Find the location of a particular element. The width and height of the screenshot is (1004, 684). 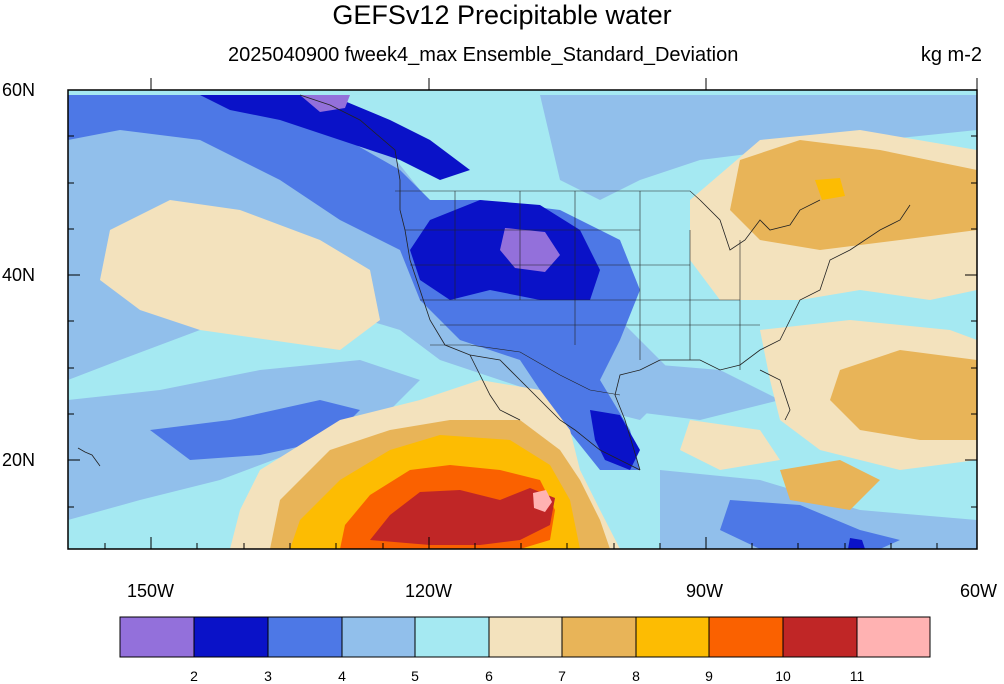

colorbar-label: 4 is located at coordinates (342, 676).